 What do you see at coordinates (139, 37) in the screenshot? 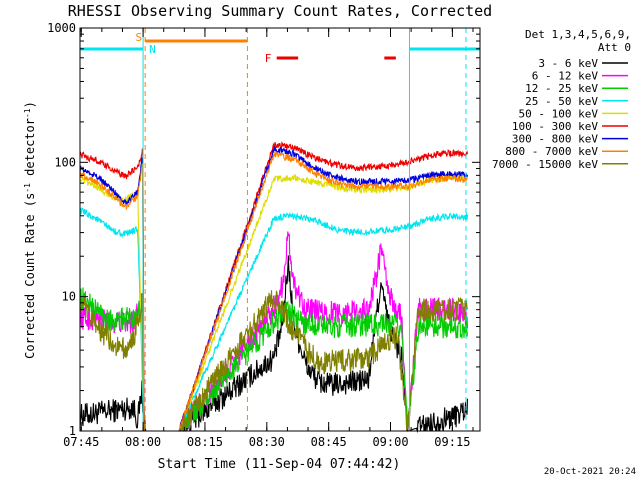
I see `state-bar-label-2: S` at bounding box center [139, 37].